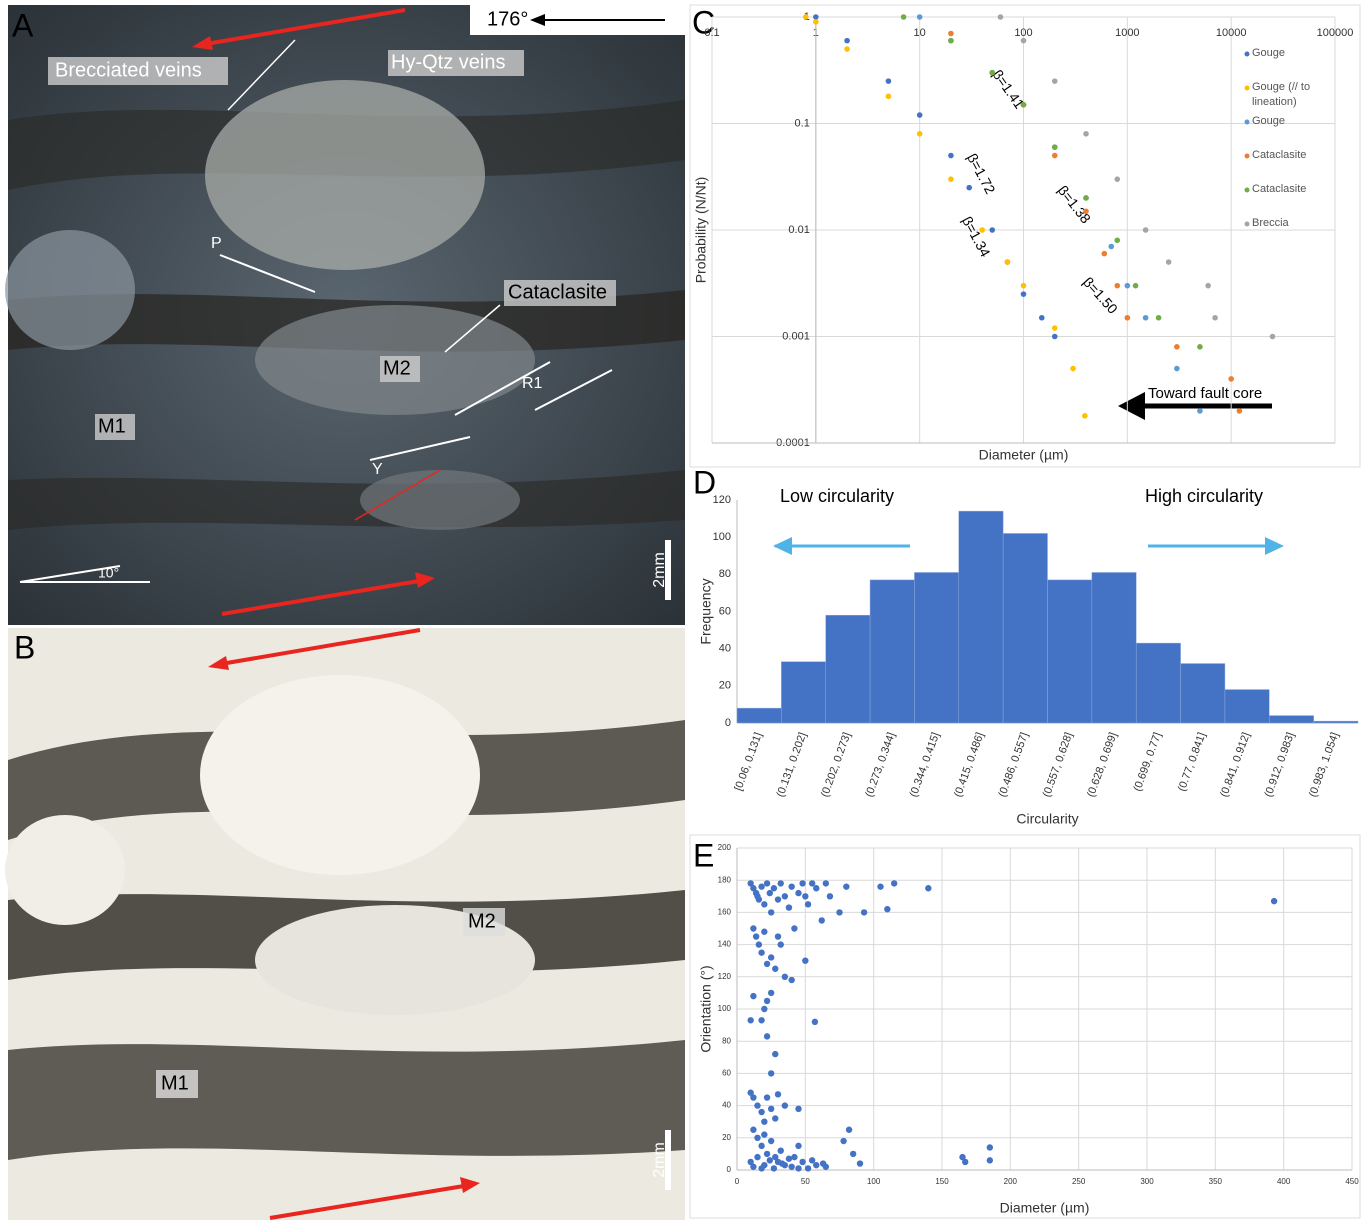 Image resolution: width=1363 pixels, height=1220 pixels. What do you see at coordinates (703, 855) in the screenshot?
I see `panel-letter: E` at bounding box center [703, 855].